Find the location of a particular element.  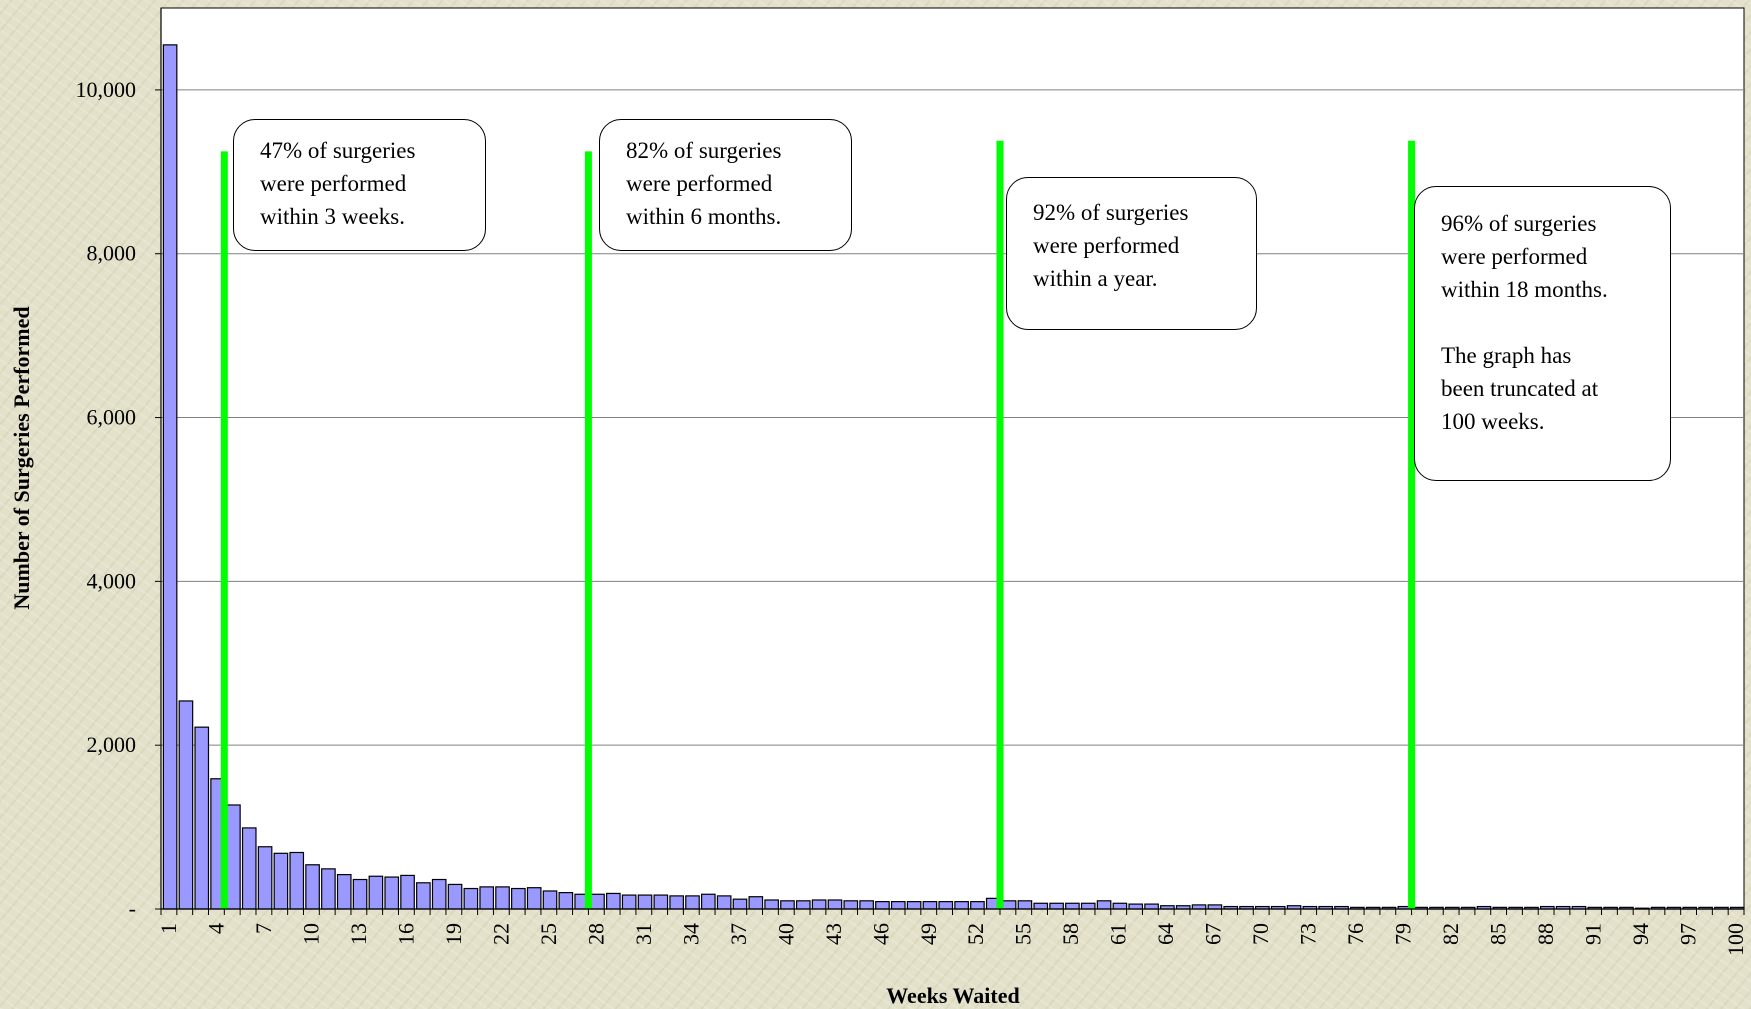

x-tick-label: 46 is located at coordinates (880, 934).